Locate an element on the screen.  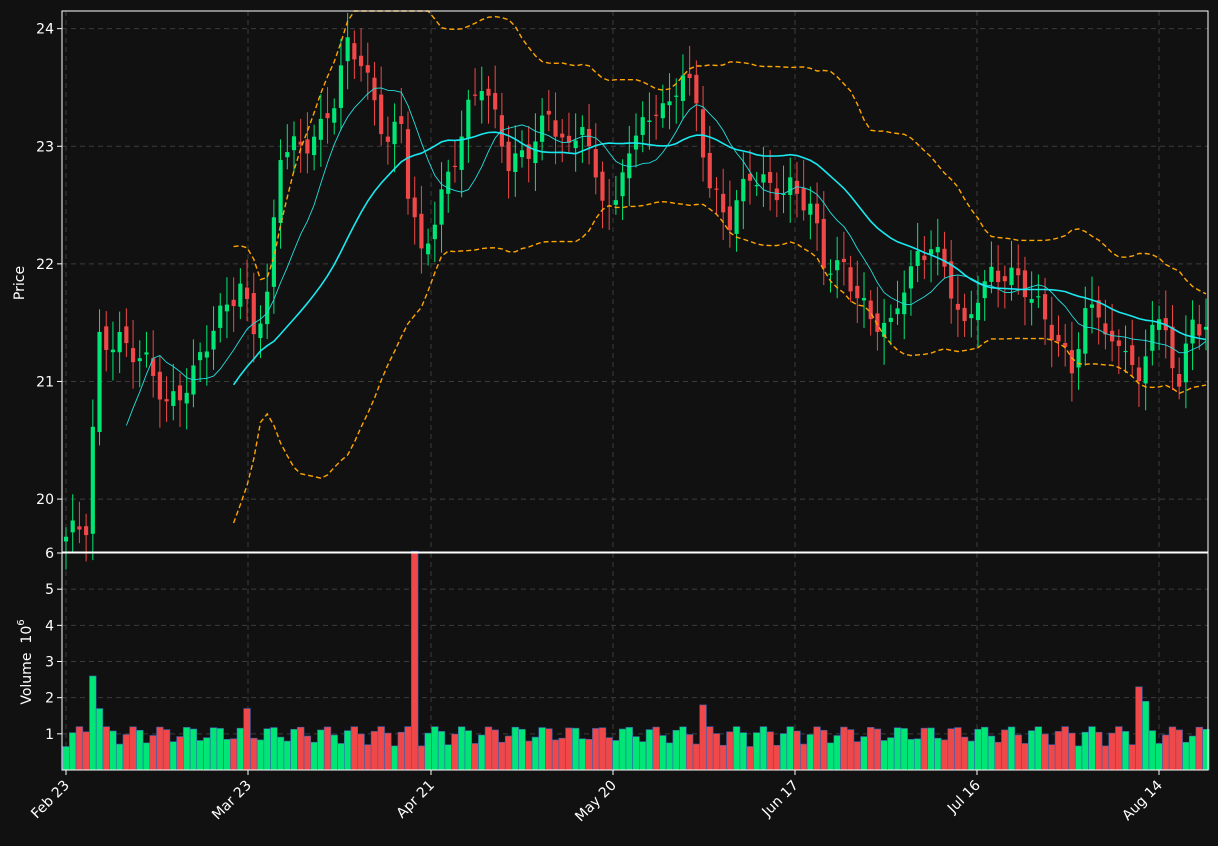
volume-multiplier-base: 10 is located at coordinates (27, 635).